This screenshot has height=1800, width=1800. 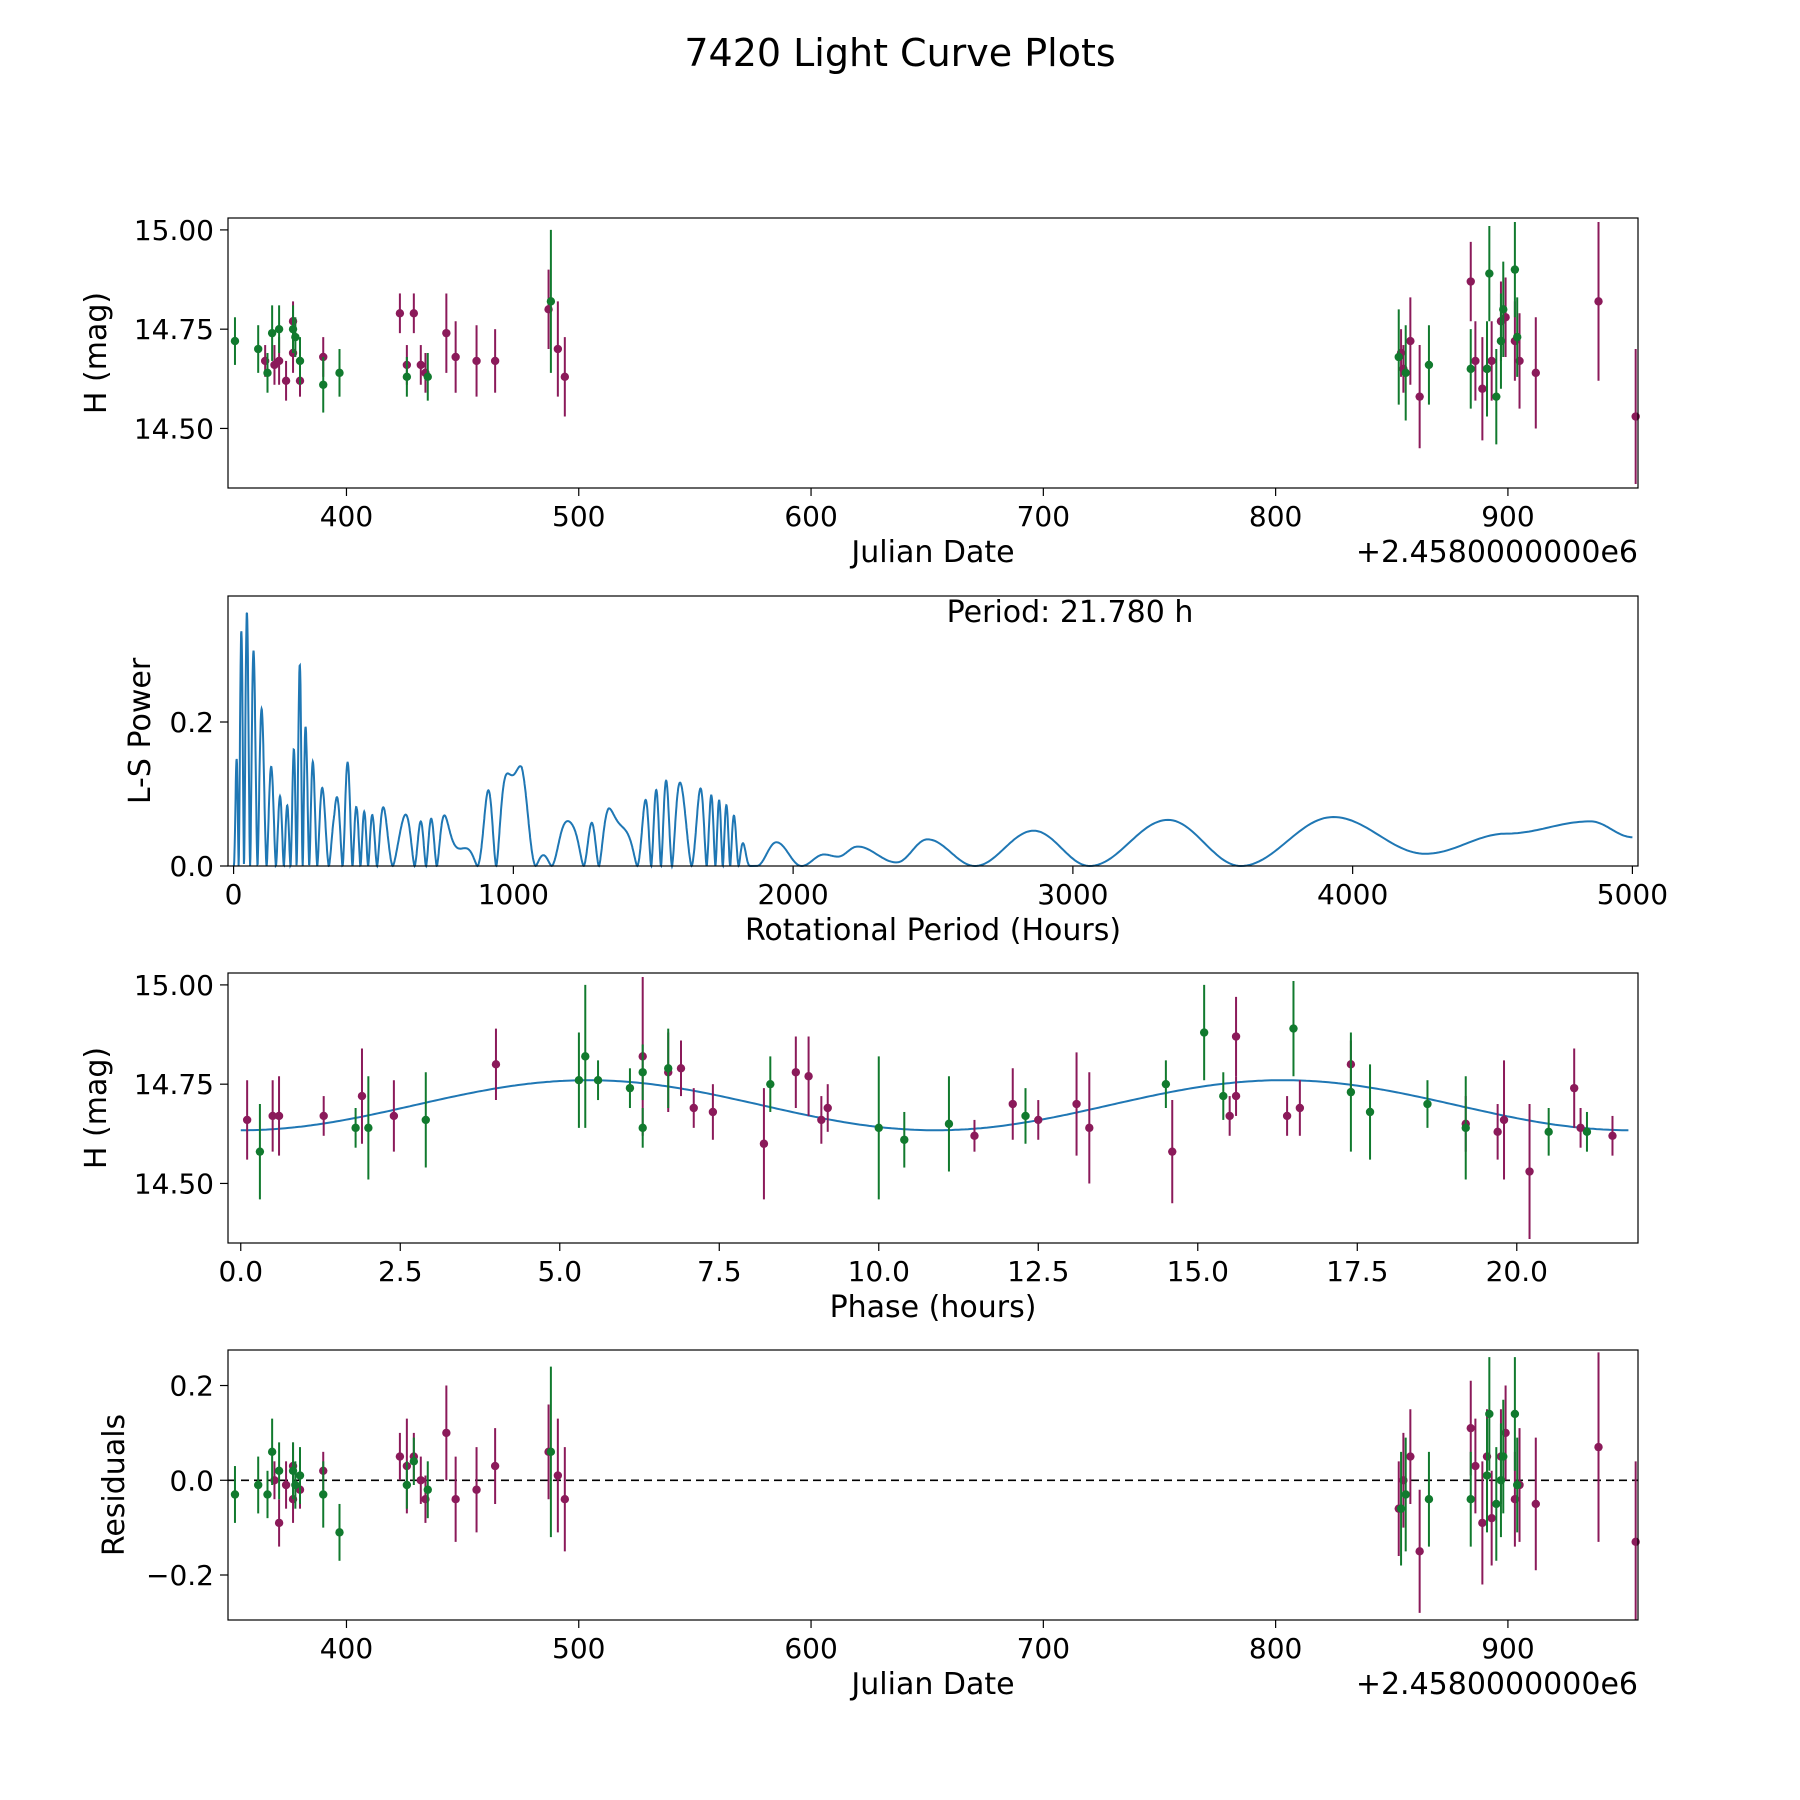 I want to click on lightcurve-xtick-label: 900, so click(x=1507, y=516).